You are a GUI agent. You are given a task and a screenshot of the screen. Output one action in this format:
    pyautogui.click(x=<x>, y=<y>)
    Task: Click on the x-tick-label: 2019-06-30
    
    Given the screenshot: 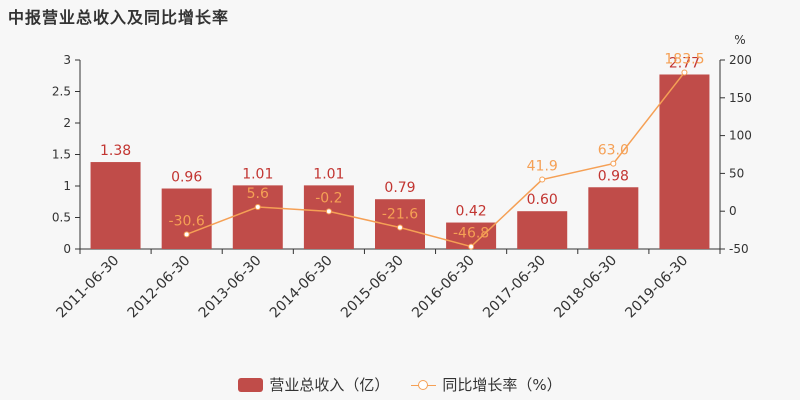 What is the action you would take?
    pyautogui.click(x=656, y=287)
    